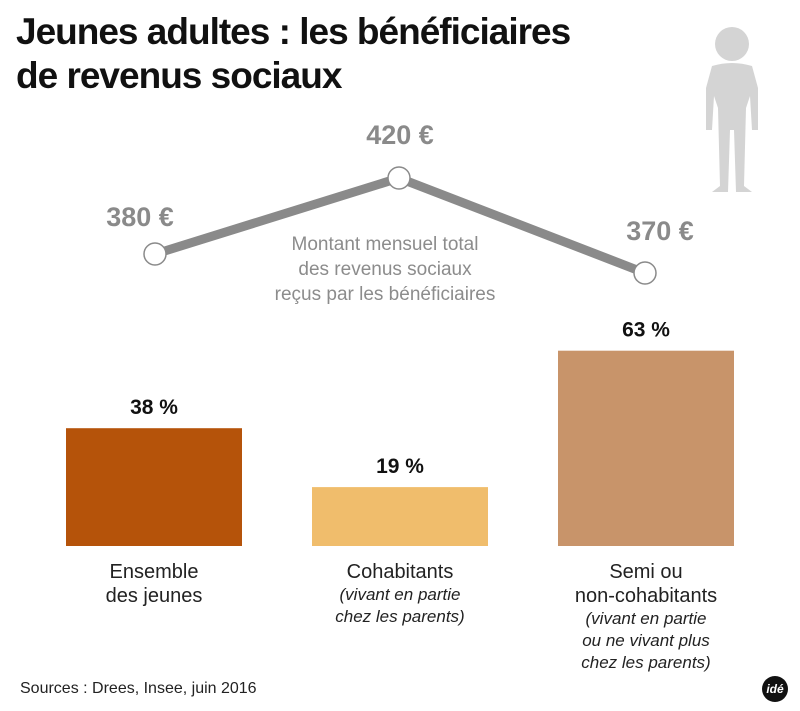 This screenshot has width=800, height=711. I want to click on category-label-ensemble: Ensemble des jeunes, so click(154, 584).